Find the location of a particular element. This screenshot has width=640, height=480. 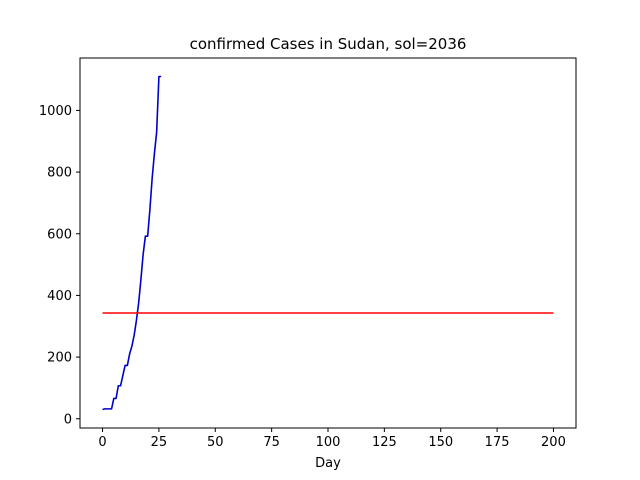

x-tick-label: 125 is located at coordinates (384, 442).